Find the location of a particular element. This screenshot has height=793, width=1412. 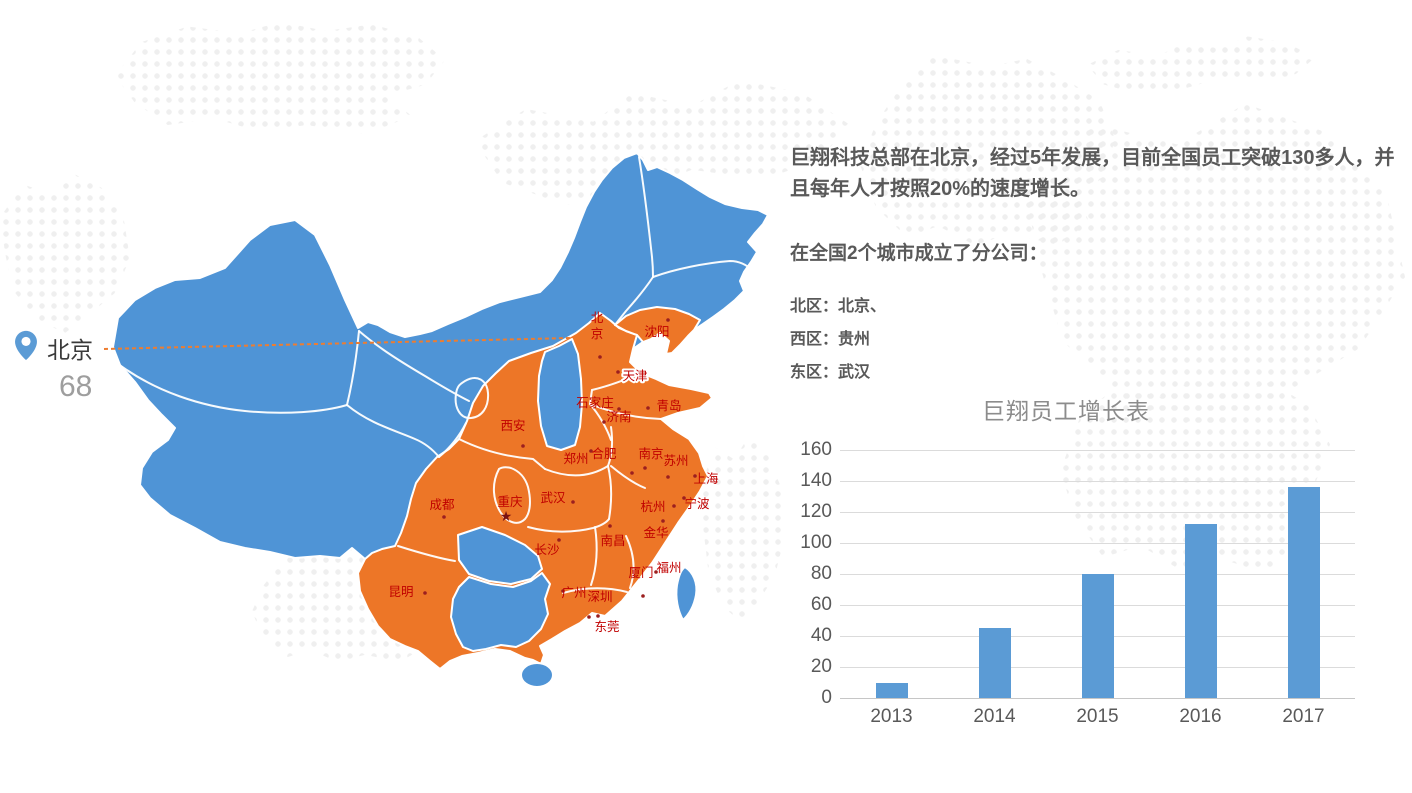

x-axis-tick-labels: 2013 2014 2015 2016 2017 is located at coordinates (1097, 718).